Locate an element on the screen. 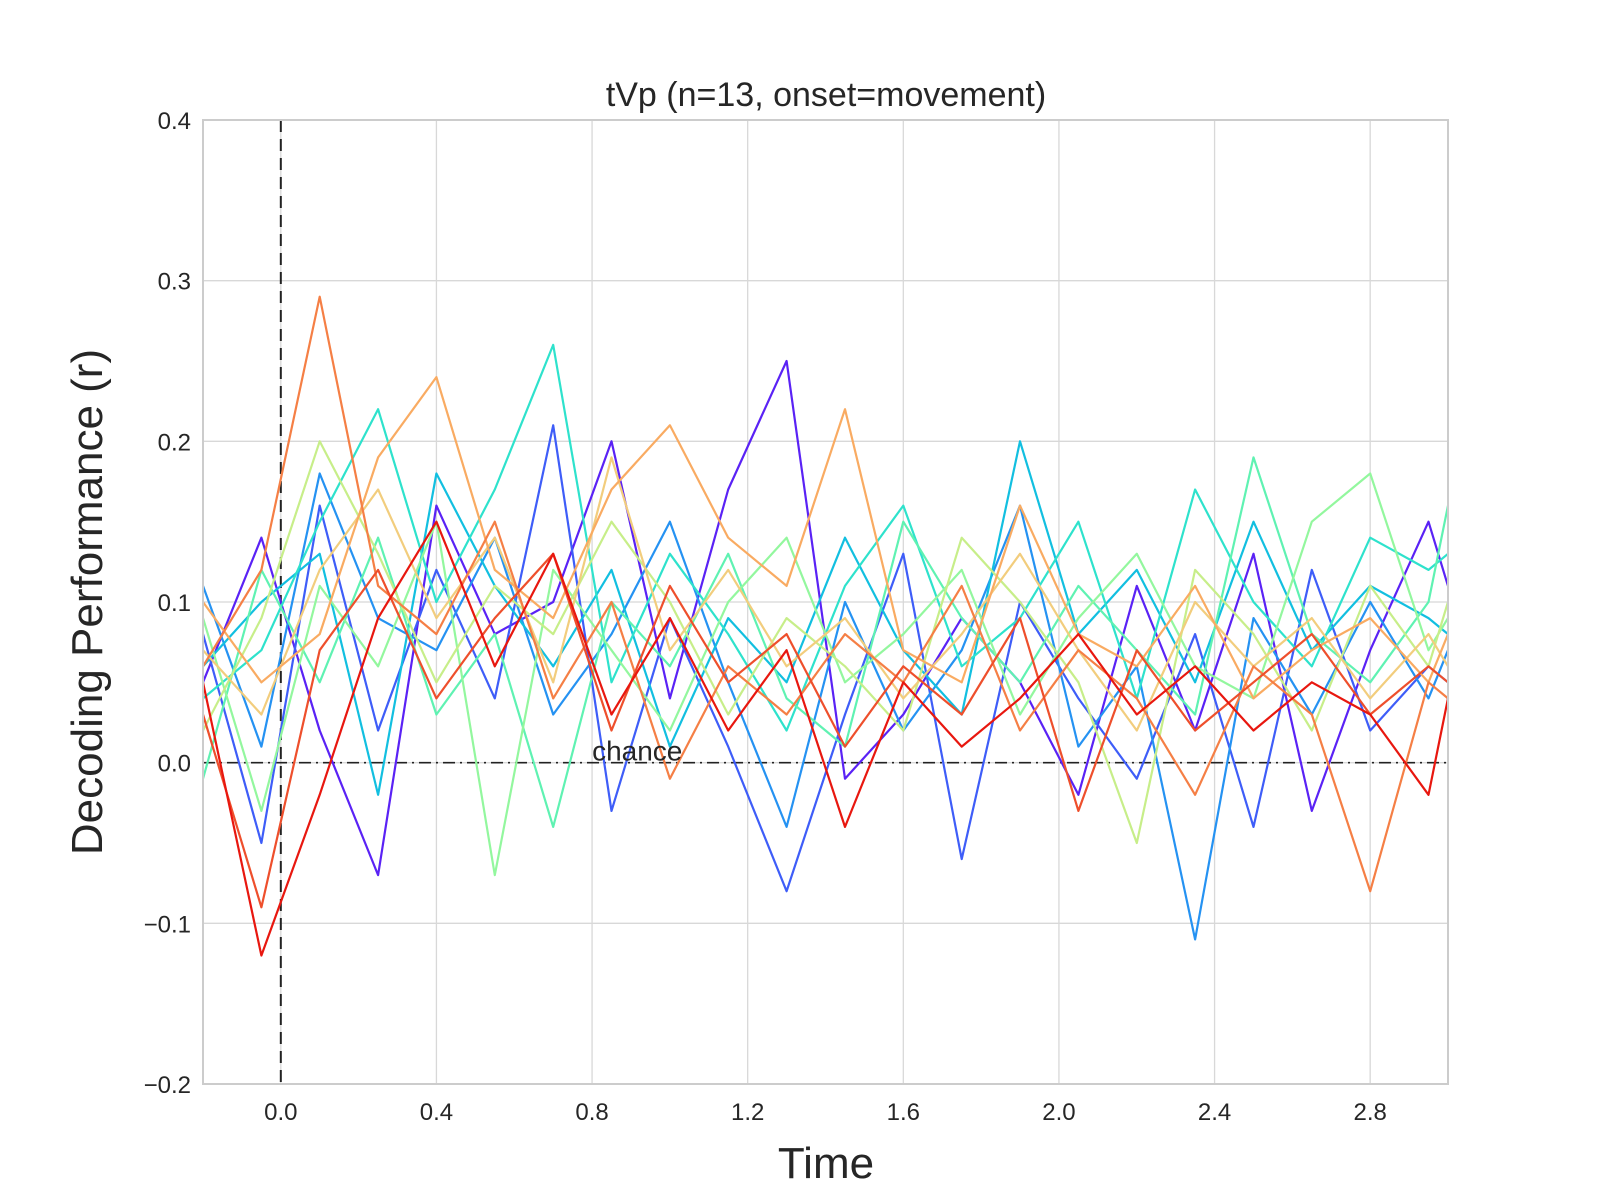 This screenshot has height=1200, width=1600. y-tick-label: 0.1 is located at coordinates (174, 603).